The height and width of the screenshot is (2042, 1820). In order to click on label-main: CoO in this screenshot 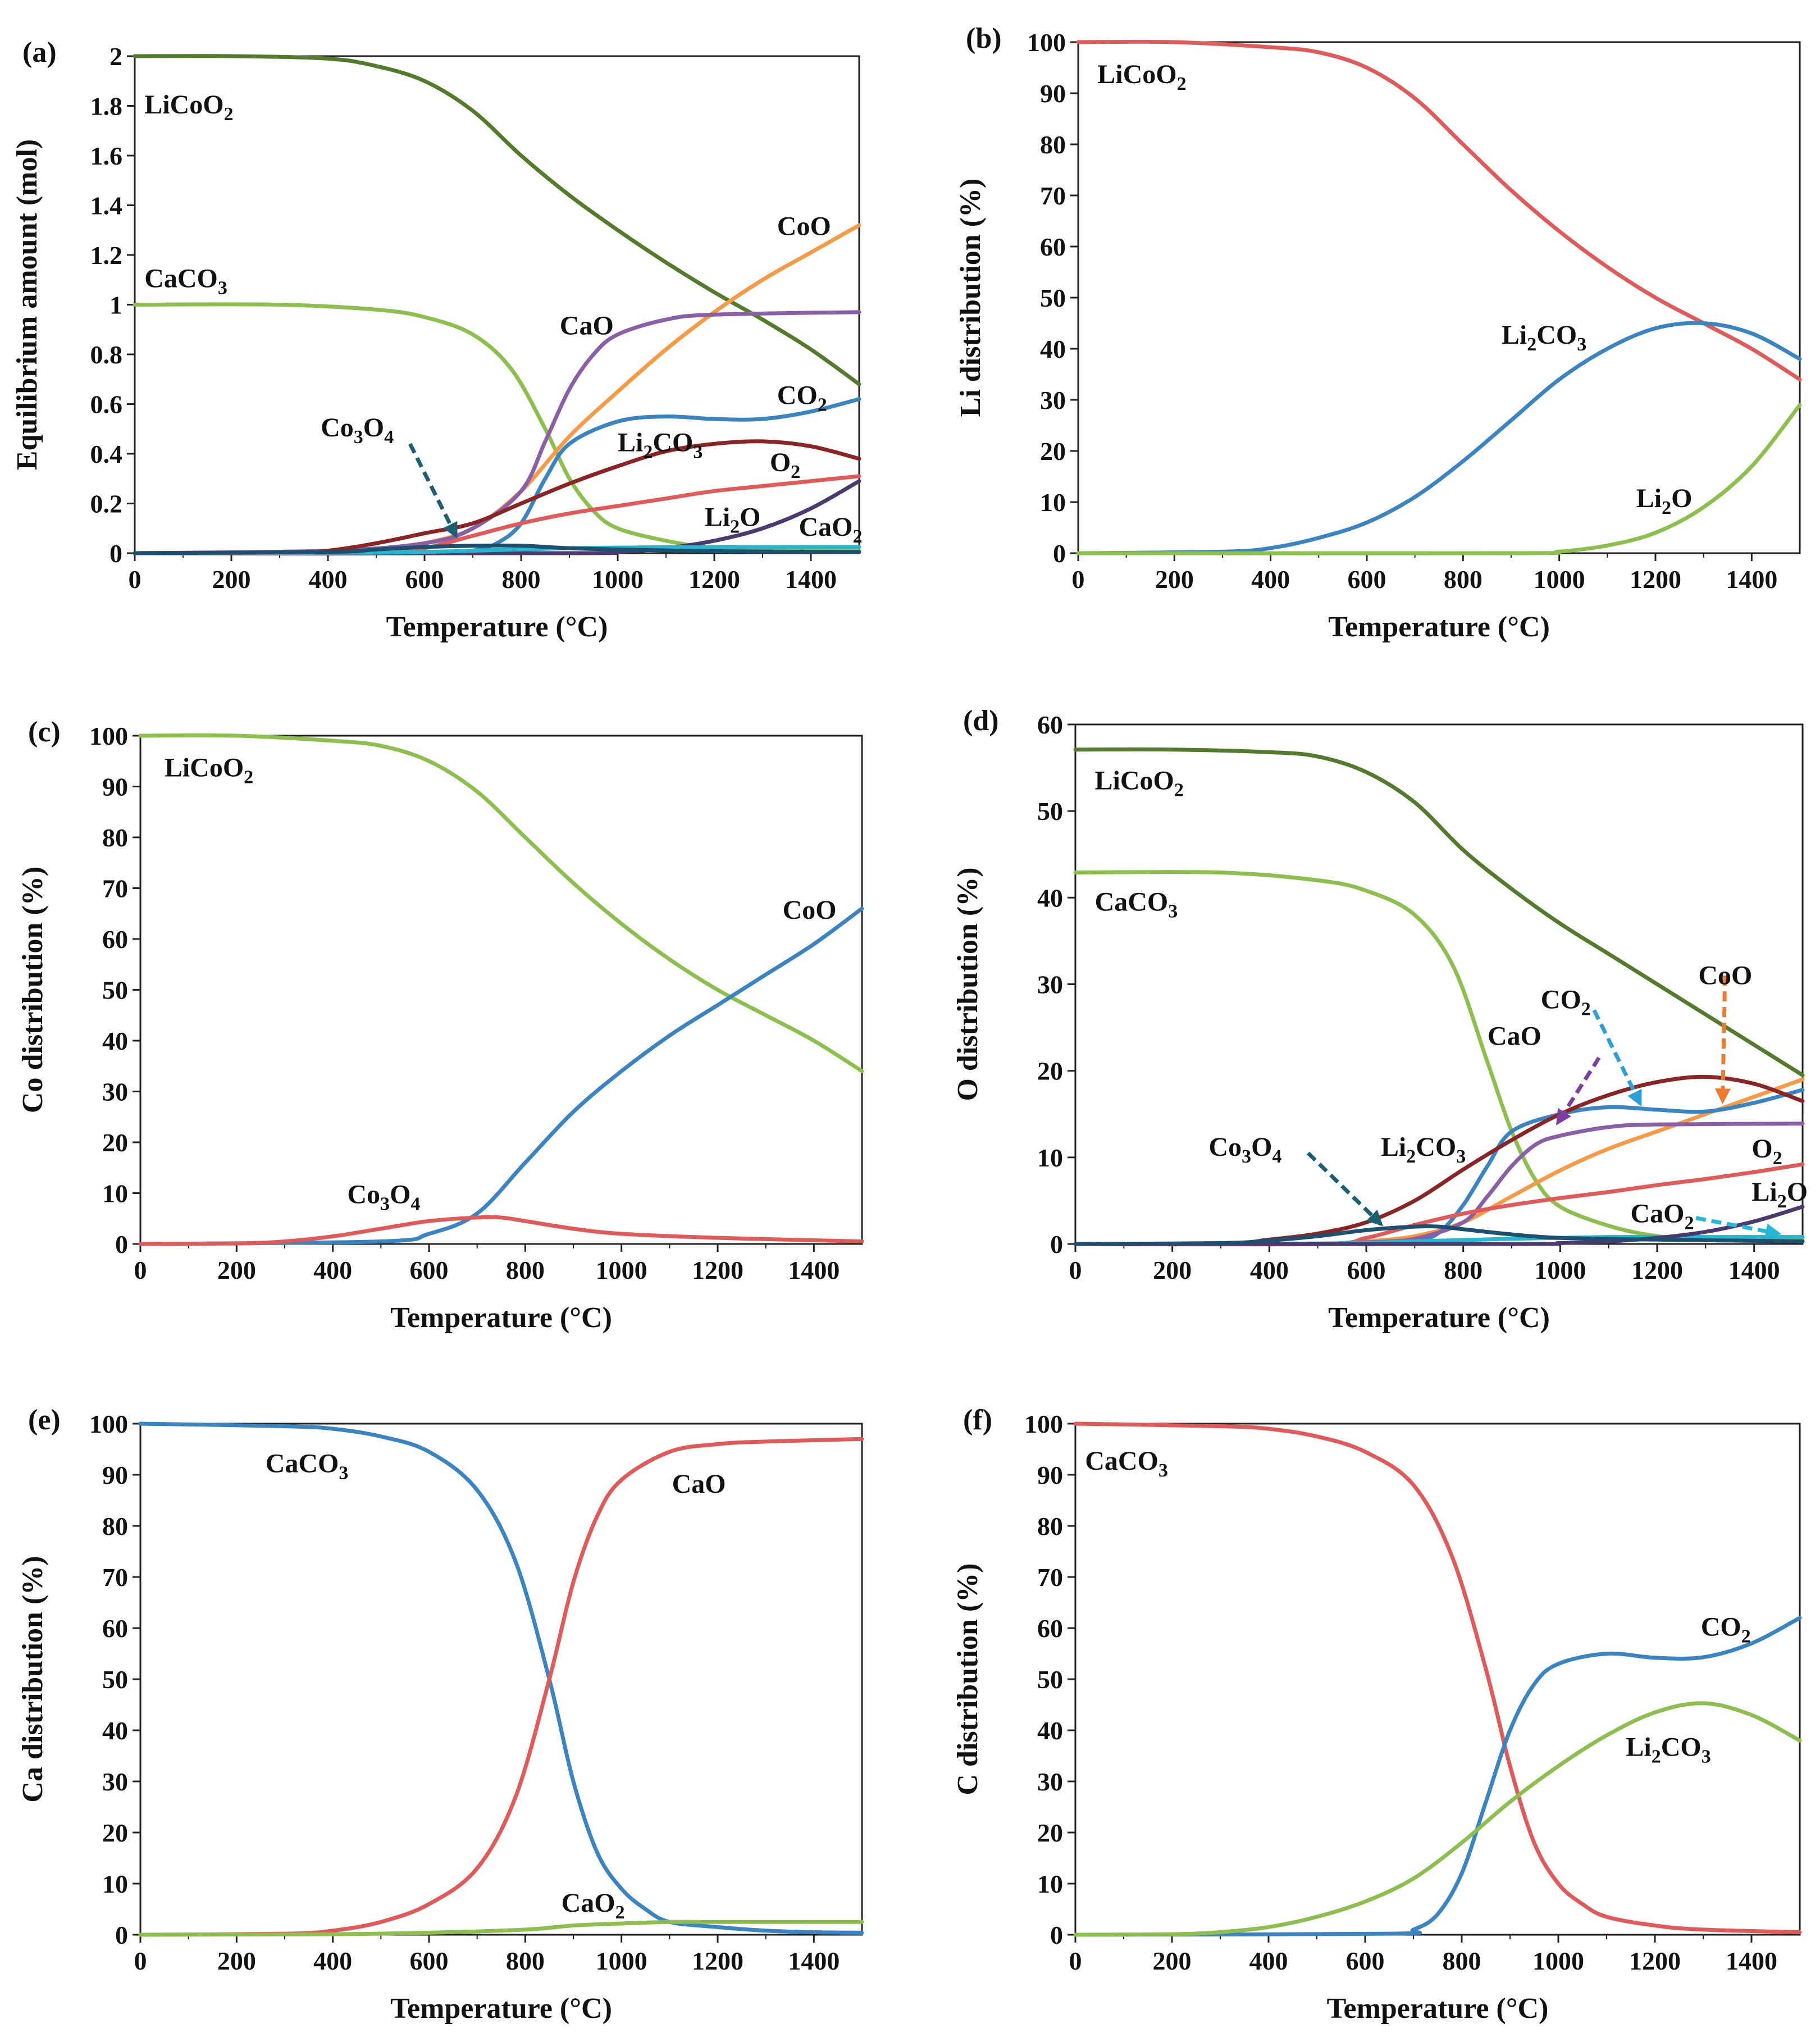, I will do `click(804, 227)`.